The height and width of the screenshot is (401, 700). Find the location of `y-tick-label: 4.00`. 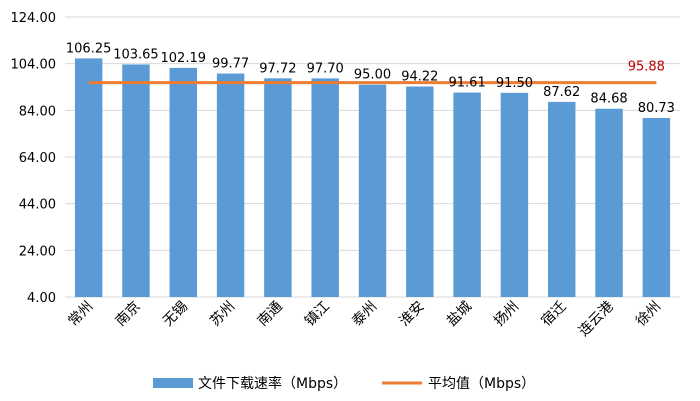

y-tick-label: 4.00 is located at coordinates (41, 298).